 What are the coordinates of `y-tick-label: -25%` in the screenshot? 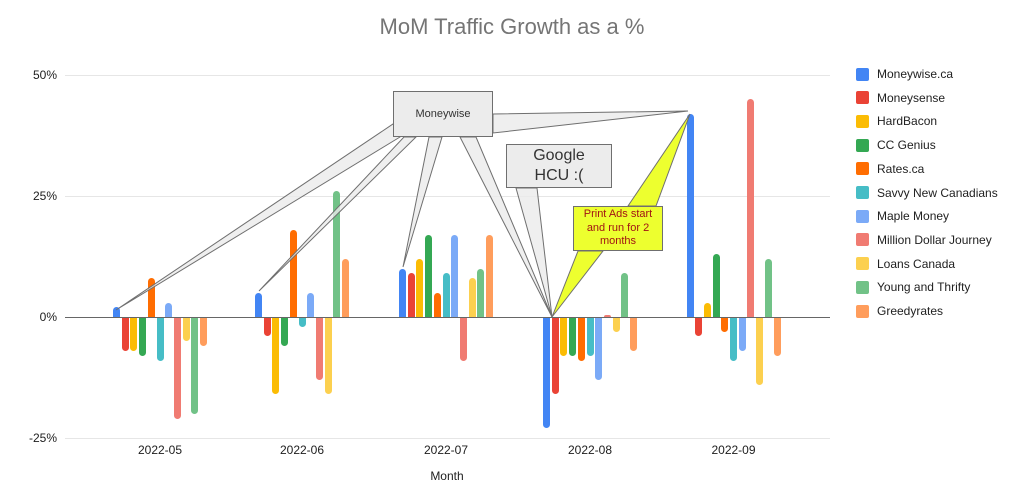 It's located at (42, 438).